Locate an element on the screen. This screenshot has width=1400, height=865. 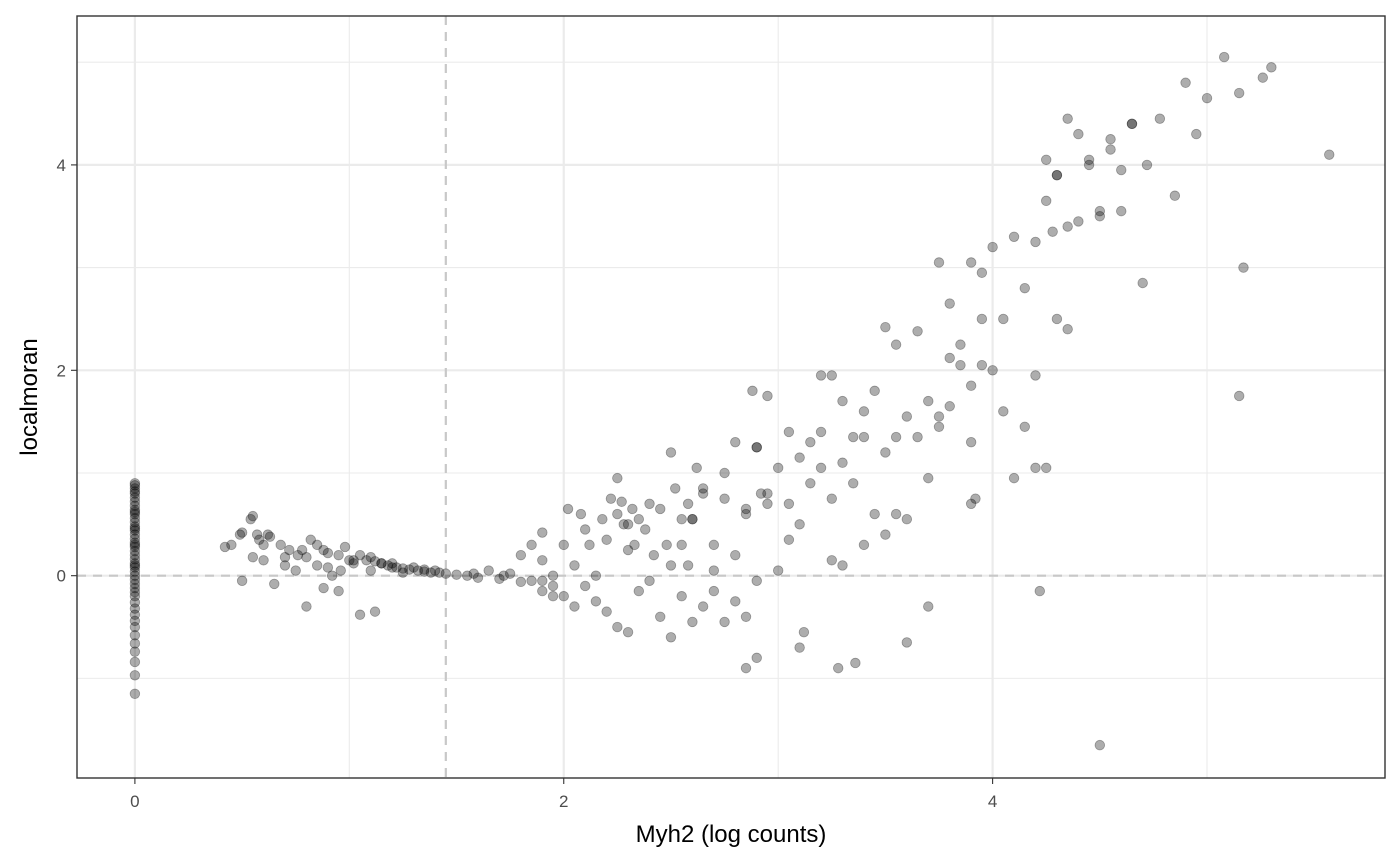
y-tick-label: 0 is located at coordinates (61, 576).